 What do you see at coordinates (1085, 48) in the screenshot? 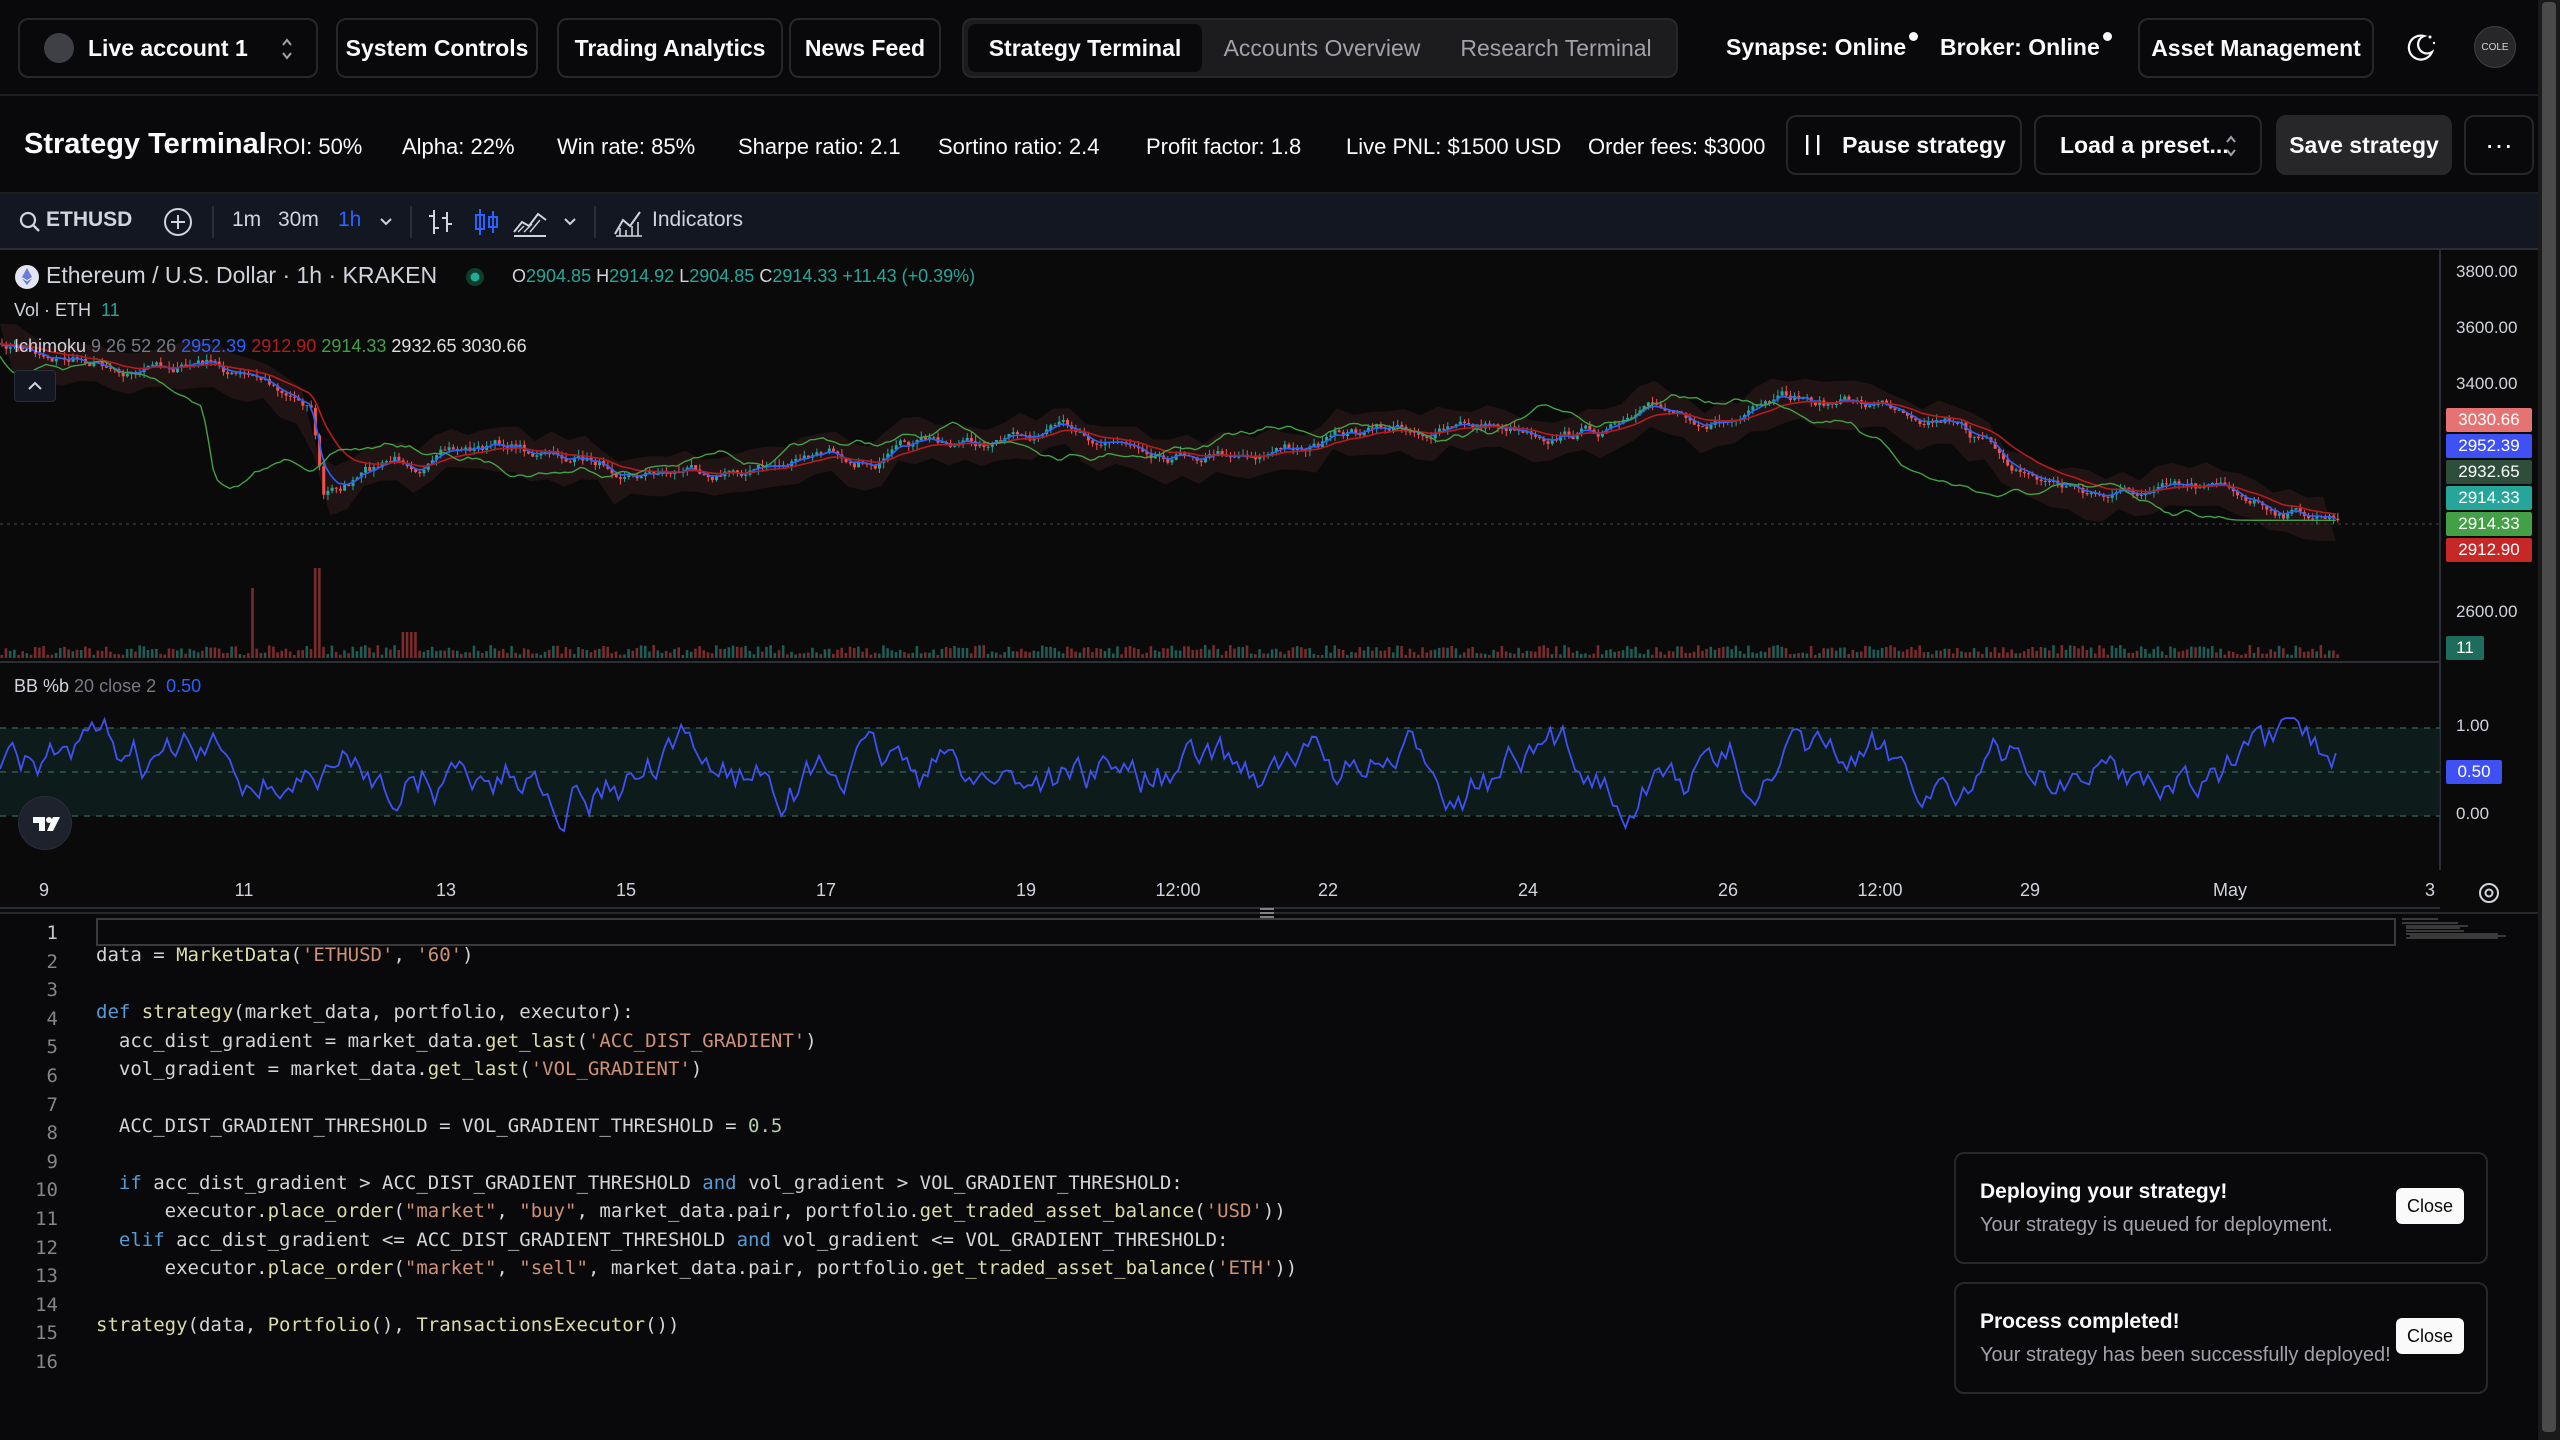
I see `tab-strategy-terminal: Strategy Terminal` at bounding box center [1085, 48].